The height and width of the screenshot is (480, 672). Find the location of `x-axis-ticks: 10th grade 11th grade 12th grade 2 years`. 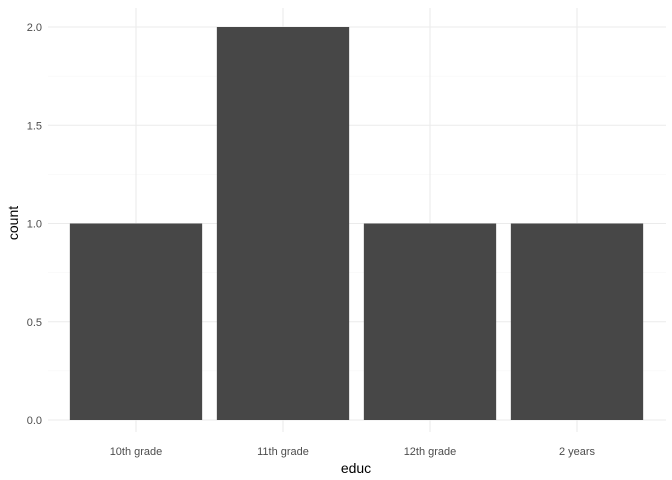

x-axis-ticks: 10th grade 11th grade 12th grade 2 years is located at coordinates (353, 452).